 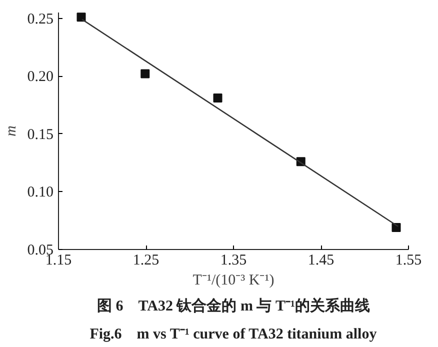 I want to click on x-tick-label: 1.45, so click(x=321, y=260).